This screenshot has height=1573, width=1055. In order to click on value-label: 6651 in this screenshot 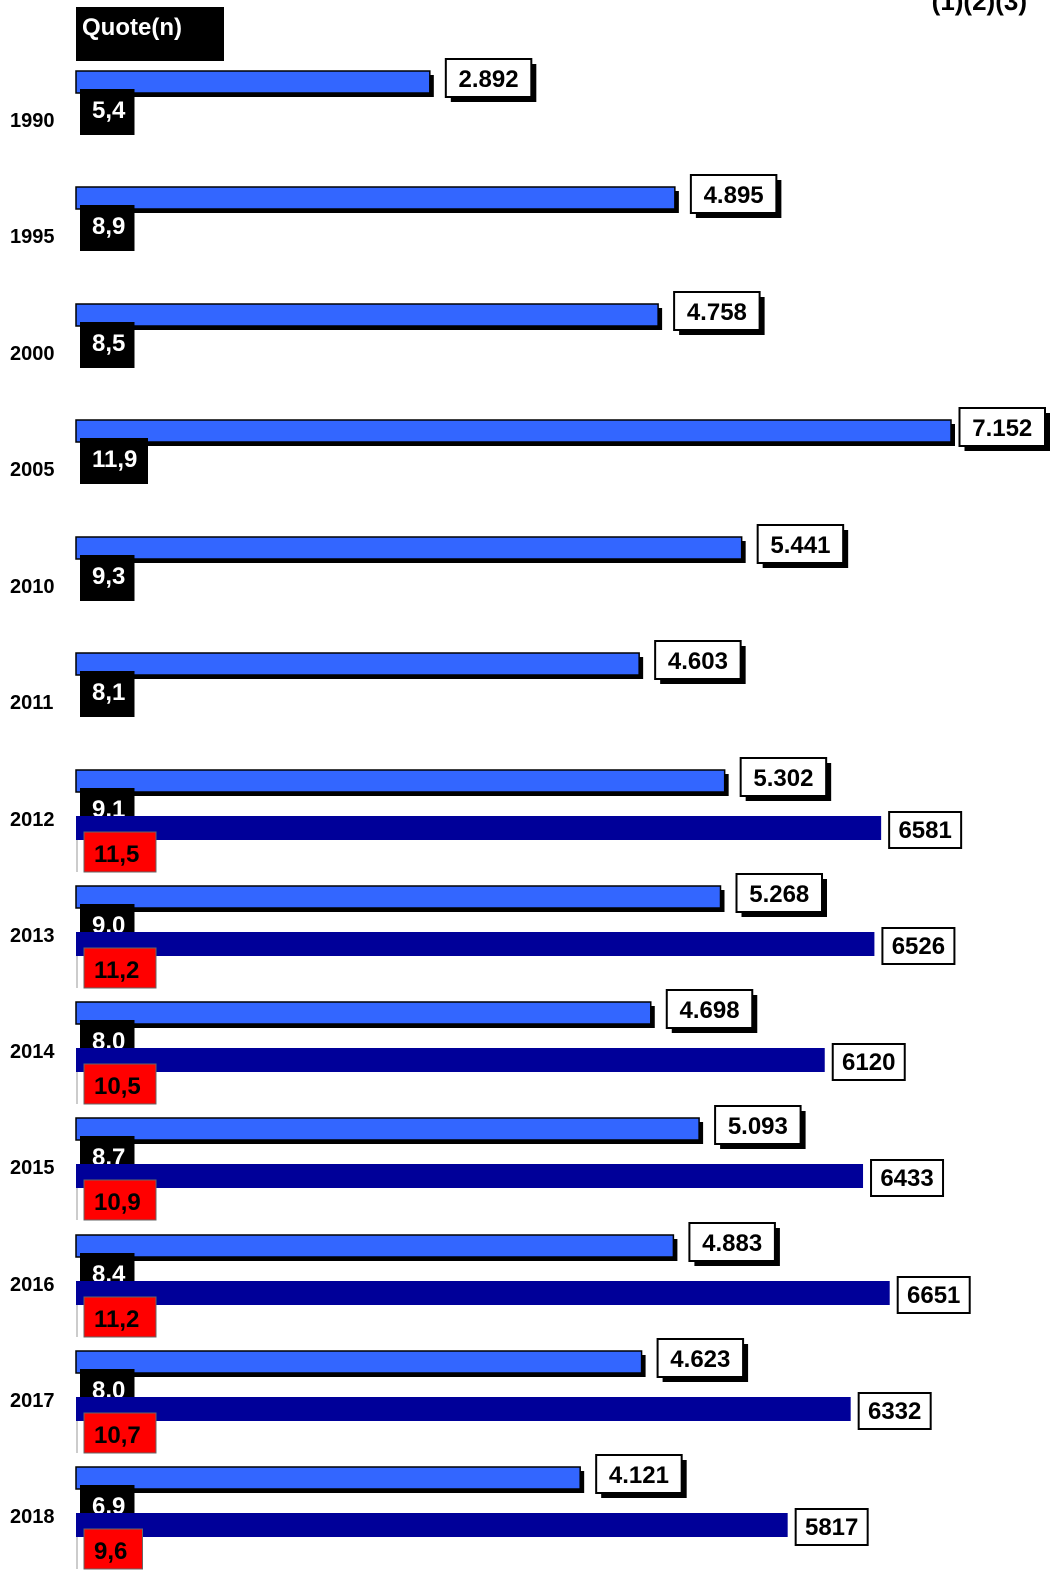, I will do `click(933, 1295)`.